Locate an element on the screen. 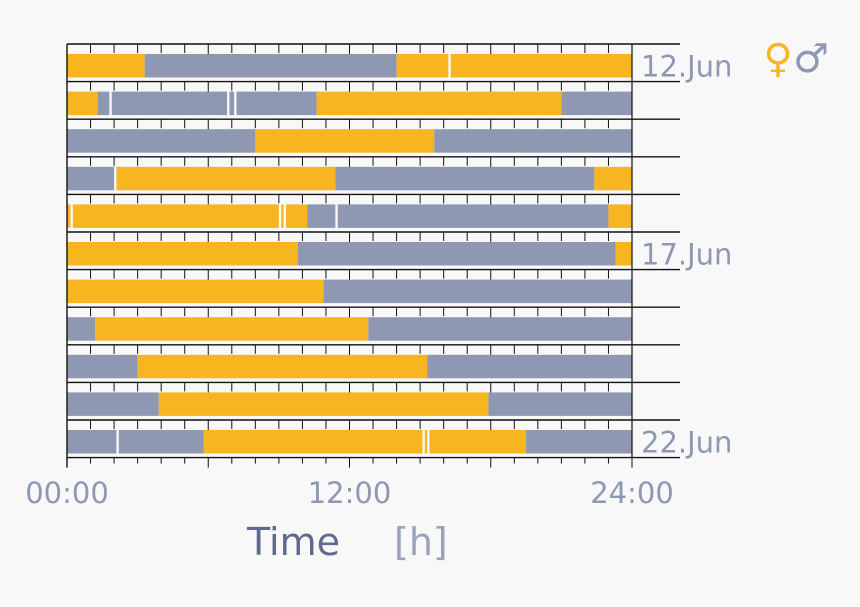 The image size is (860, 607). legend-symbol-male: ♂ is located at coordinates (811, 59).